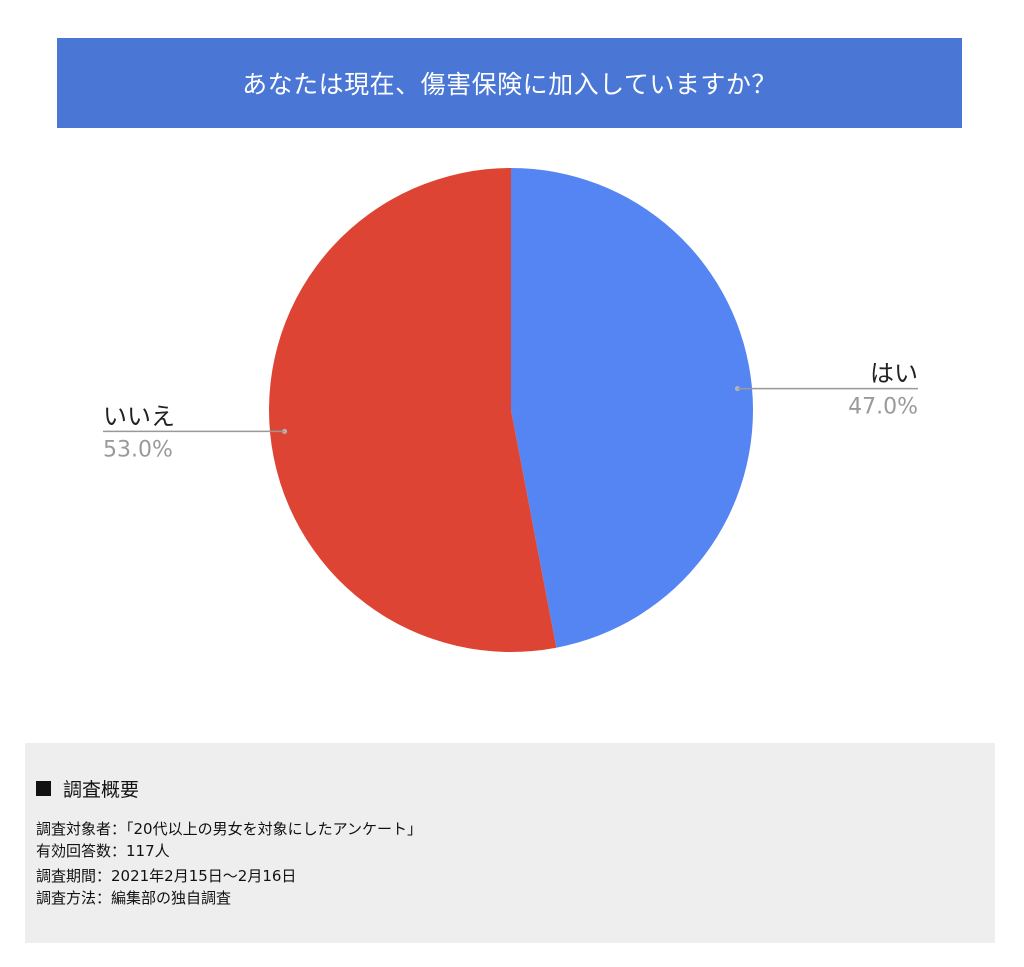 The image size is (1024, 967). I want to click on slice-label-yes: はい, so click(894, 374).